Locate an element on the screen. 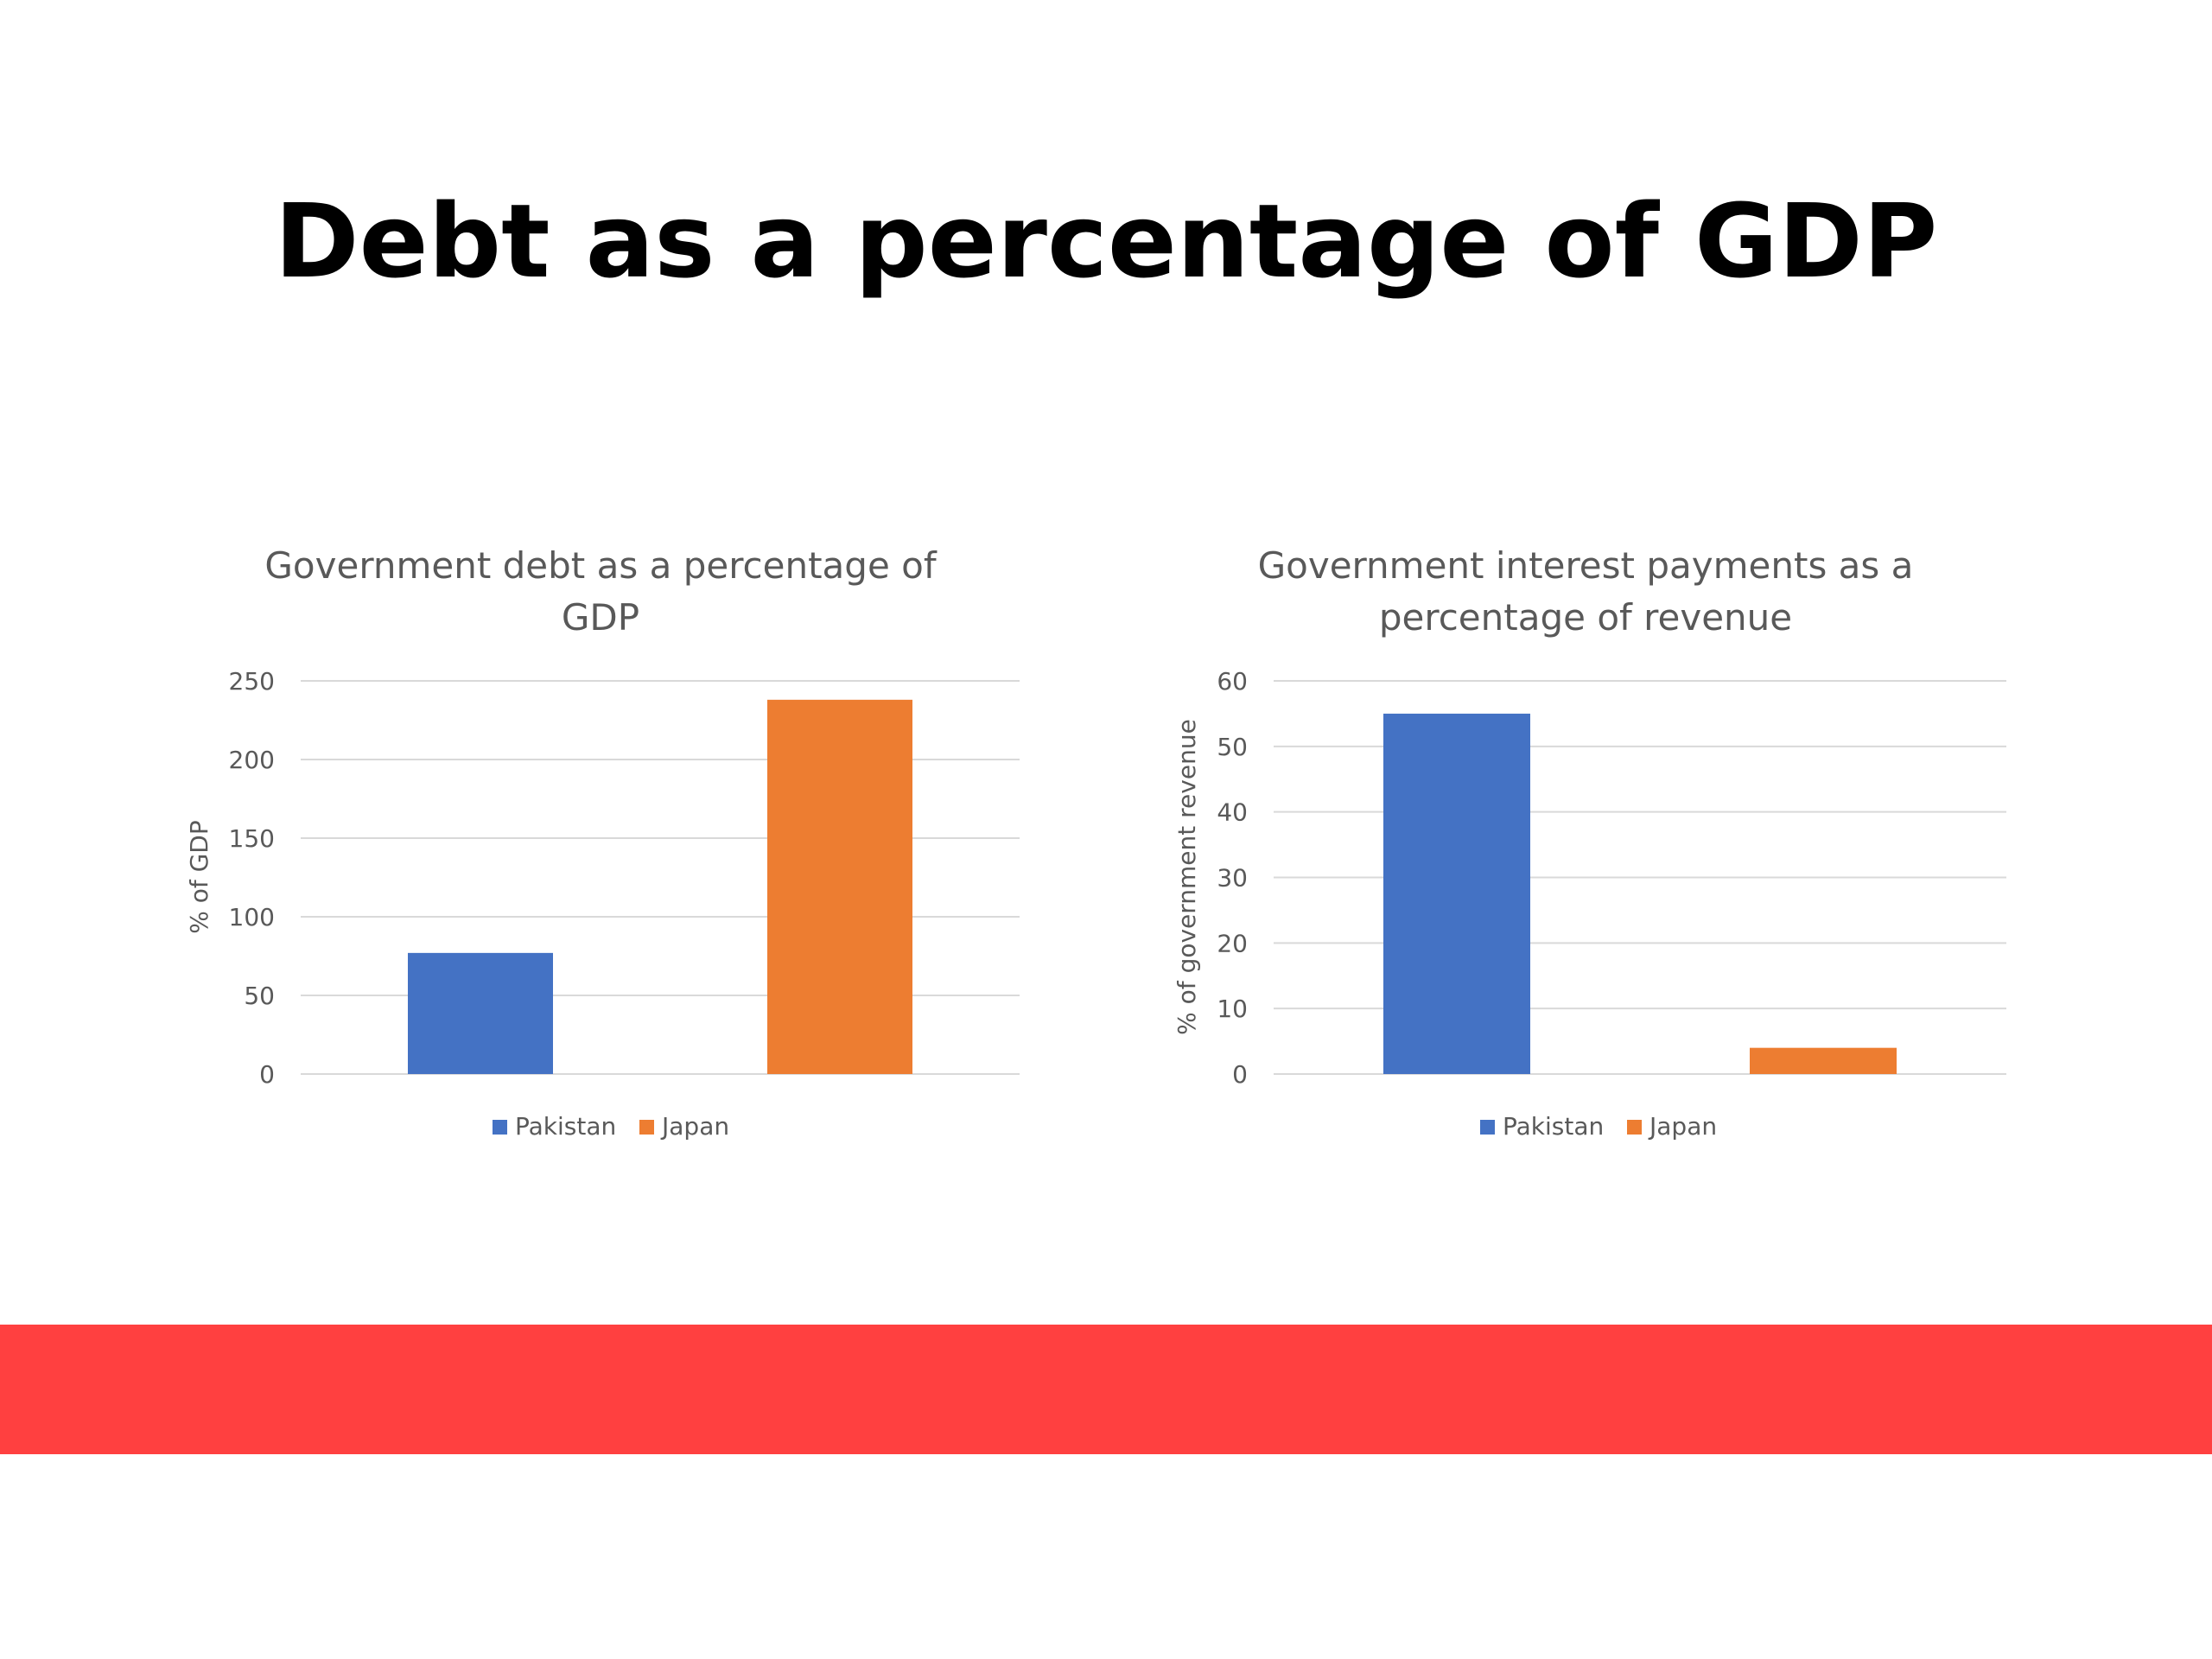 Image resolution: width=2212 pixels, height=1659 pixels. chart-2-ylabel: % of government revenue is located at coordinates (1187, 877).